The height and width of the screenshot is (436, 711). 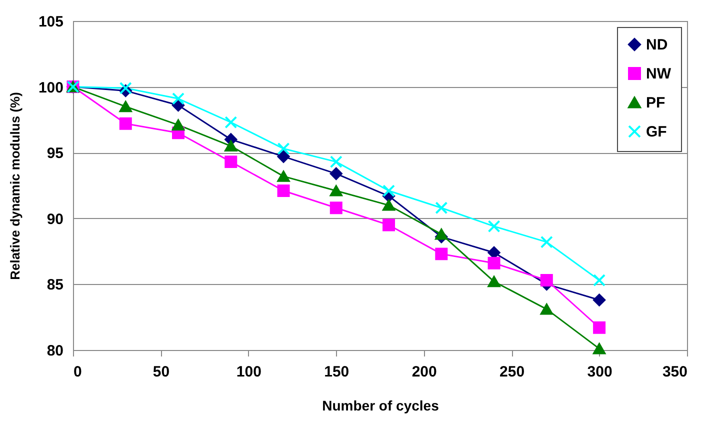 I want to click on y-tick-label: 90, so click(x=55, y=219).